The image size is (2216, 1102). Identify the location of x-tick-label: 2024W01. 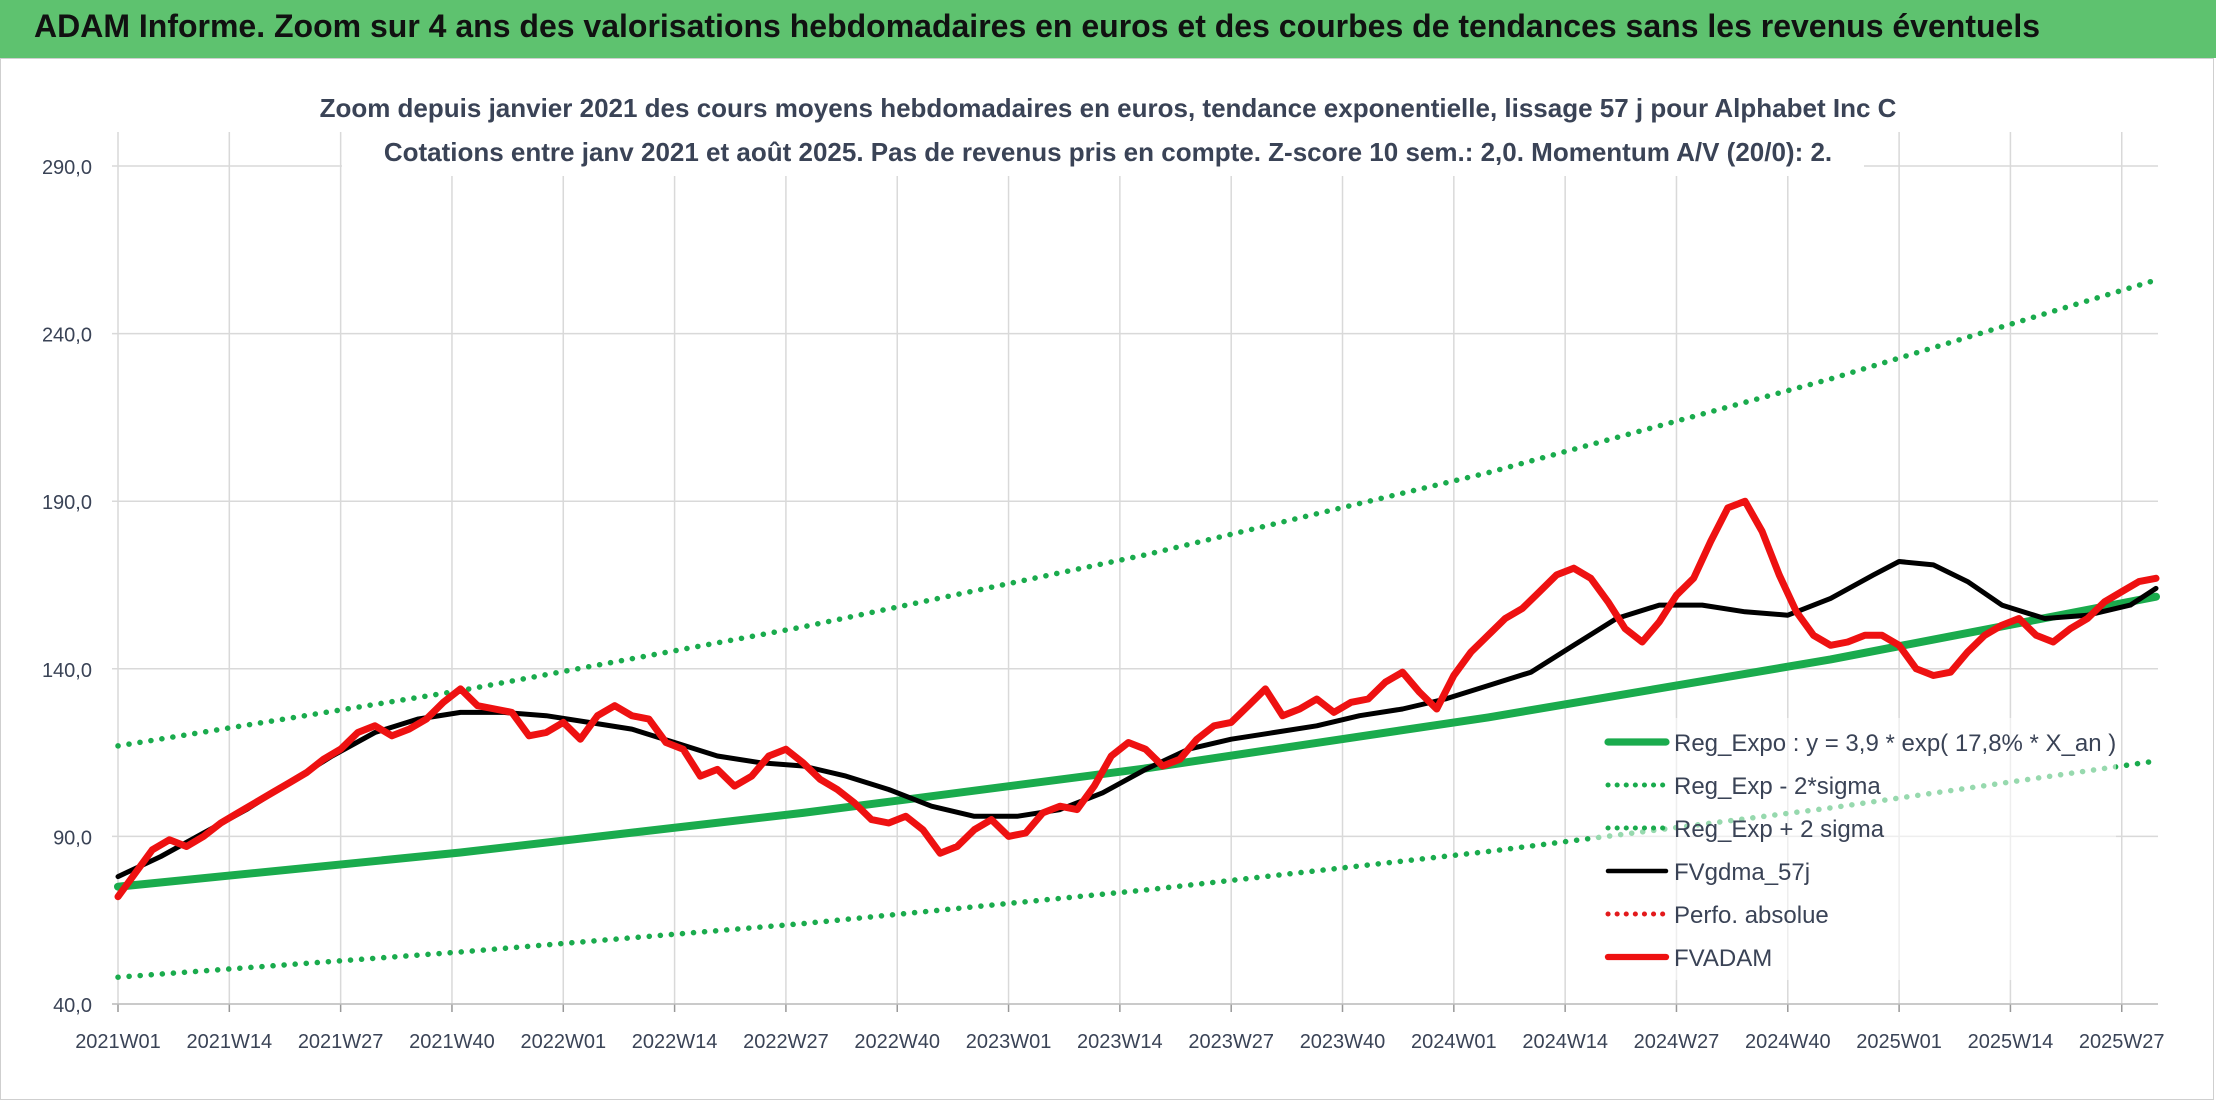
(1454, 1042).